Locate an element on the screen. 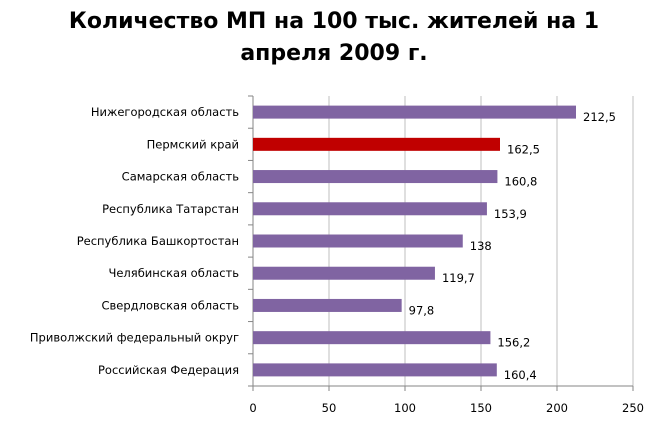  category-label: Челябинская область is located at coordinates (173, 273).